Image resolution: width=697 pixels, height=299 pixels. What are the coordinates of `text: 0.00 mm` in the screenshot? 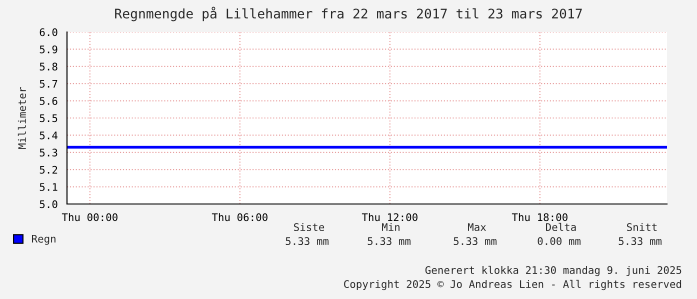 It's located at (559, 241).